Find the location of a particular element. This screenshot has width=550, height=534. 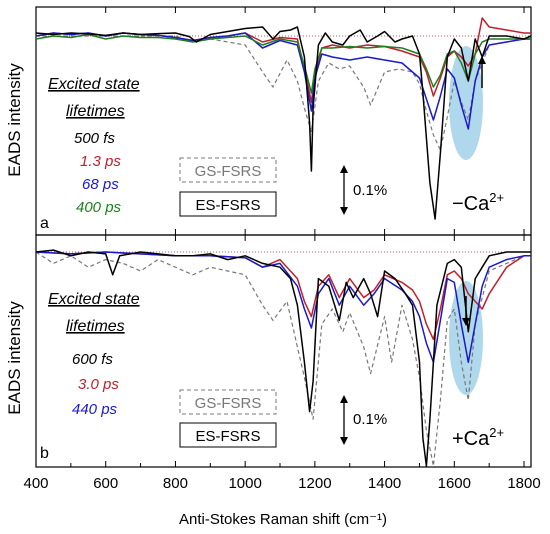

es-fsrs-label-b: ES-FSRS is located at coordinates (227, 436).